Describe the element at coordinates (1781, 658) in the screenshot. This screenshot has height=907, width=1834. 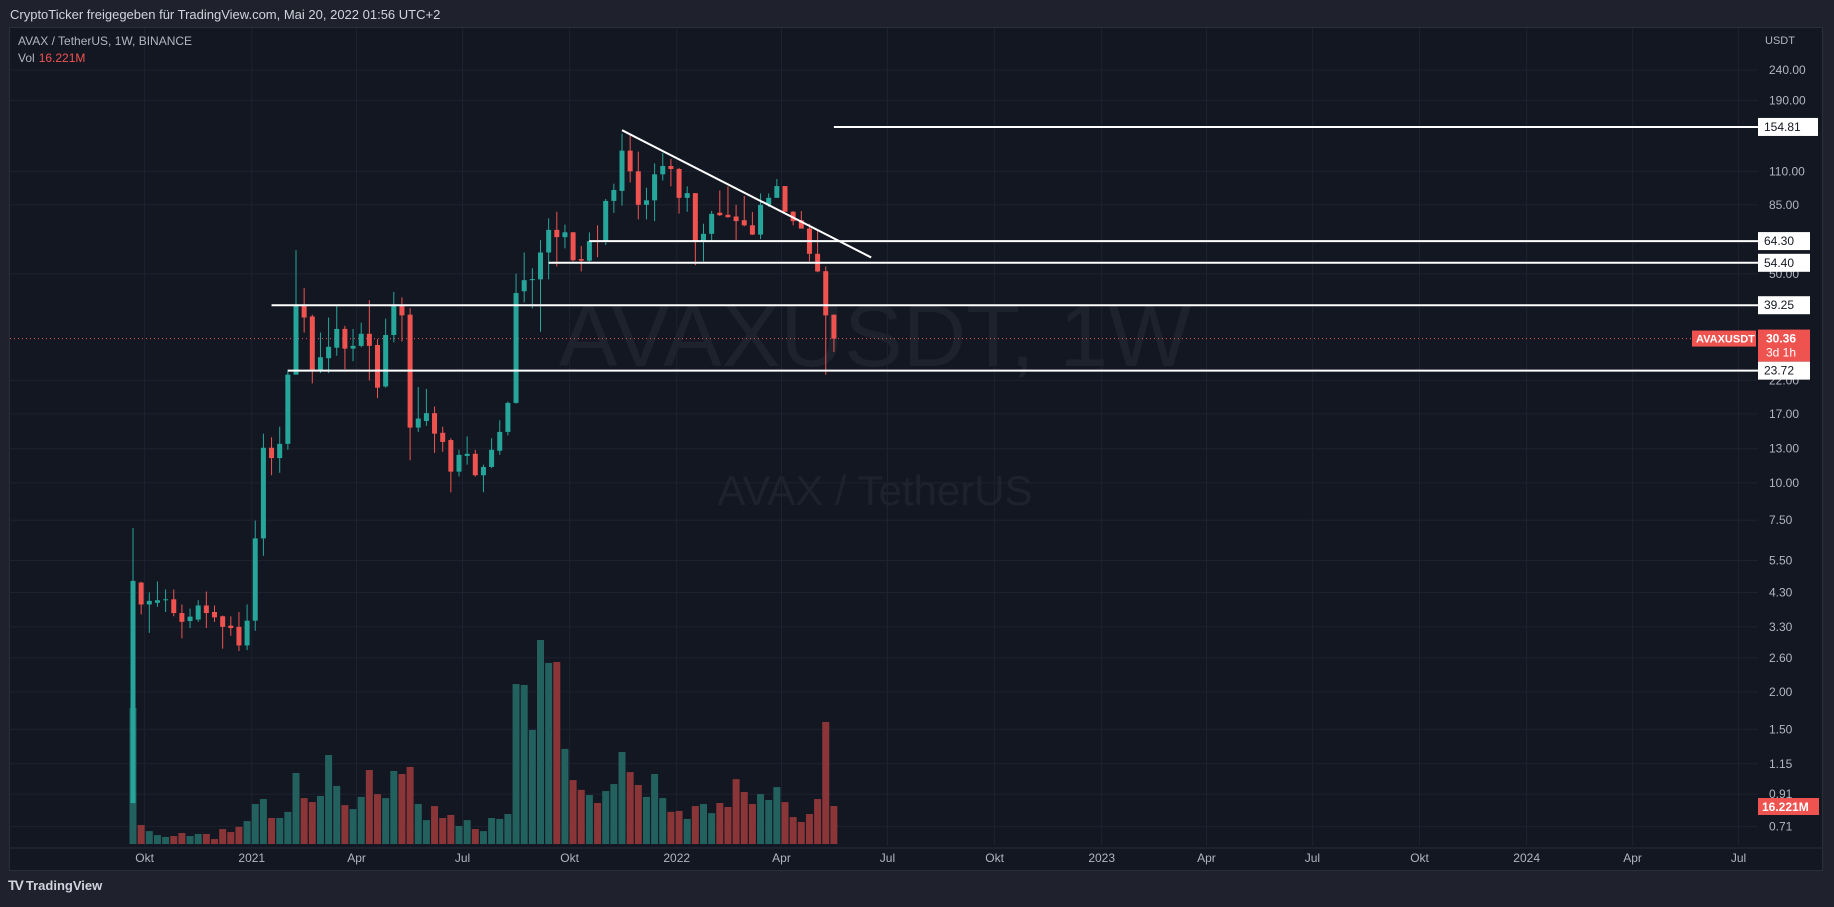
I see `price-axis-label: 2.60` at that location.